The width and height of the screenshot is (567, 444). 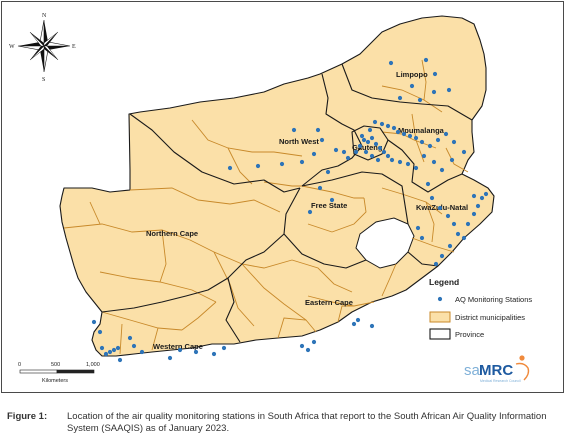 I want to click on logo-tagline: Medical Research Council, so click(x=500, y=381).